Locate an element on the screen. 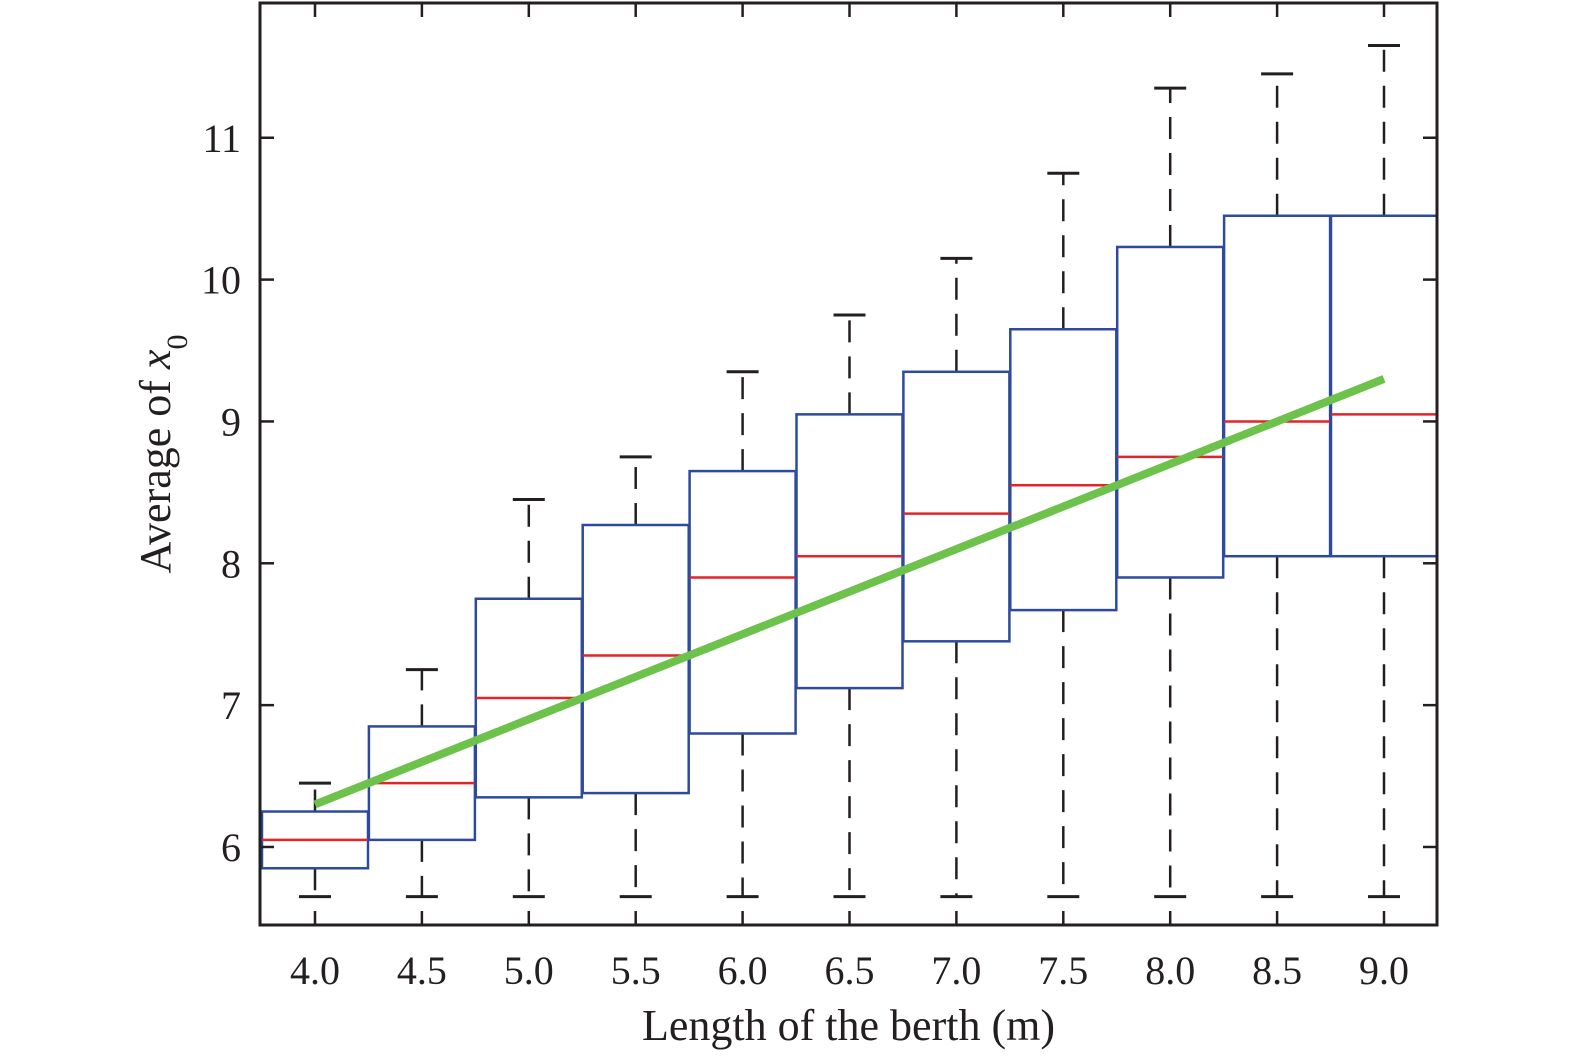  y-axis-title-sub: 0 is located at coordinates (177, 342).